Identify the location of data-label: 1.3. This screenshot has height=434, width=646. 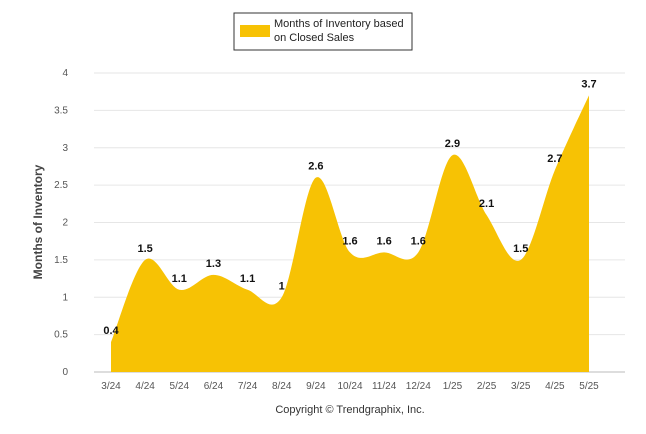
(213, 264).